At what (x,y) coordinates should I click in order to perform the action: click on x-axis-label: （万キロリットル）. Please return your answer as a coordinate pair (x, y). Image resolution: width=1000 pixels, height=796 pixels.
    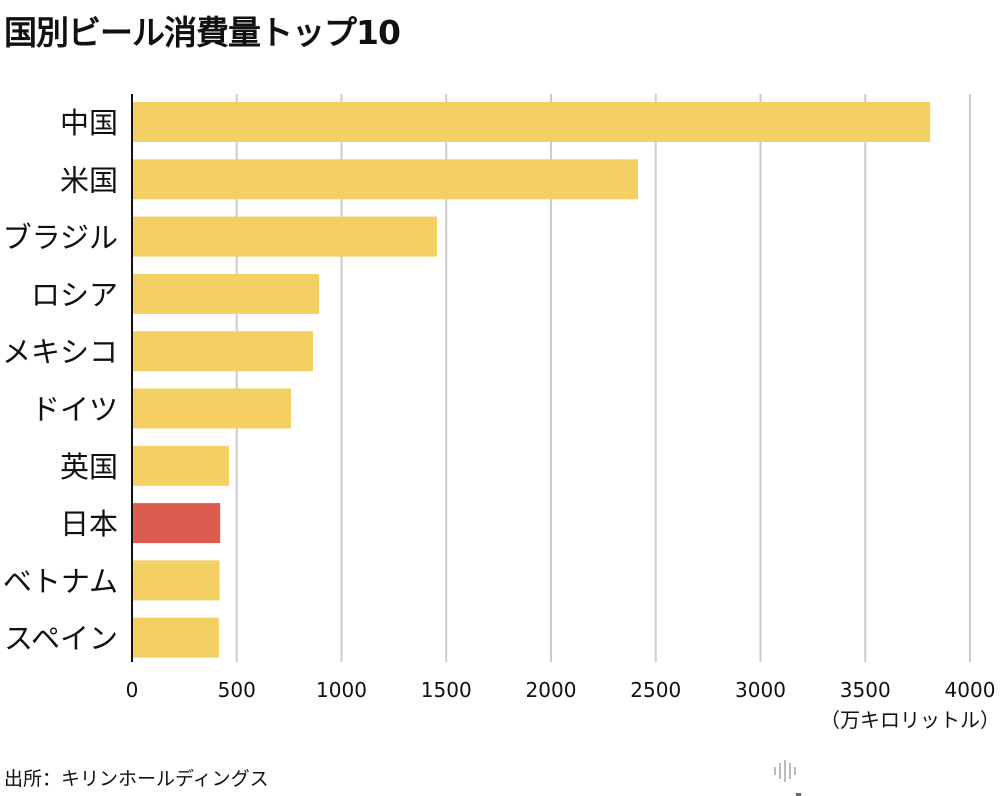
    Looking at the image, I should click on (910, 720).